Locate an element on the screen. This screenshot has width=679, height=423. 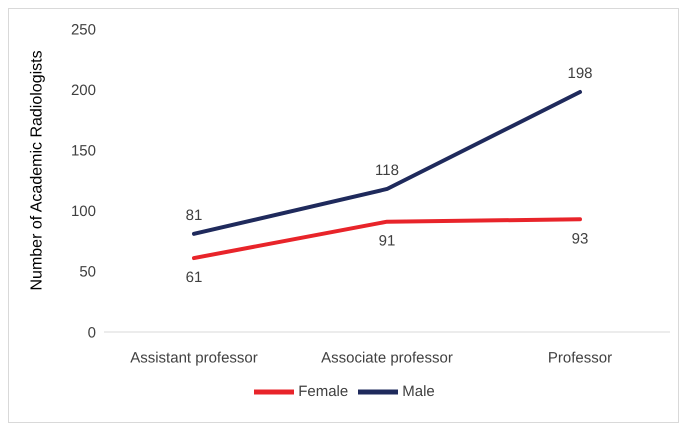
data-label: 81 is located at coordinates (194, 215).